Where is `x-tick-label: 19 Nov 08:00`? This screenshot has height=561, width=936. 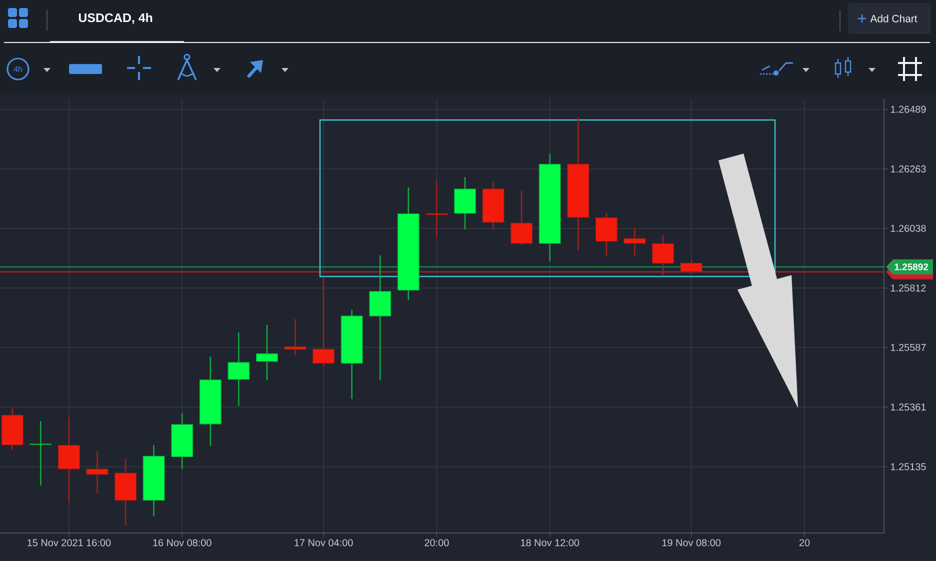
x-tick-label: 19 Nov 08:00 is located at coordinates (691, 542).